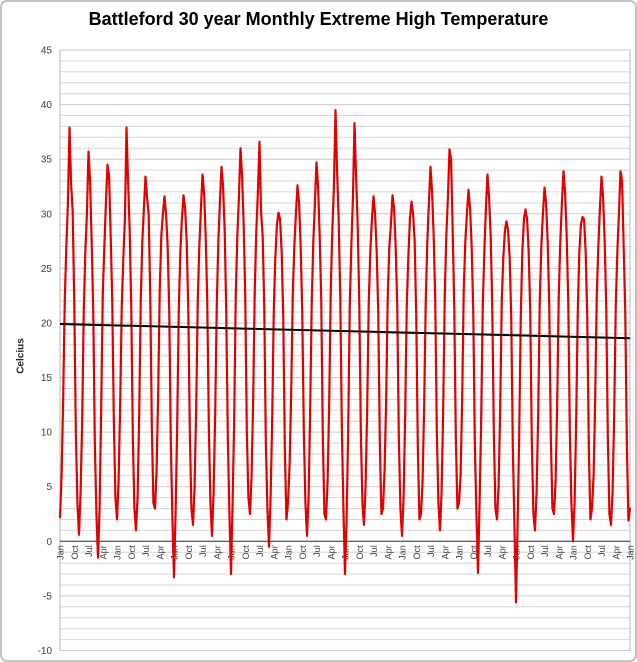 Image resolution: width=637 pixels, height=662 pixels. Describe the element at coordinates (47, 433) in the screenshot. I see `y-tick-label: 10` at that location.